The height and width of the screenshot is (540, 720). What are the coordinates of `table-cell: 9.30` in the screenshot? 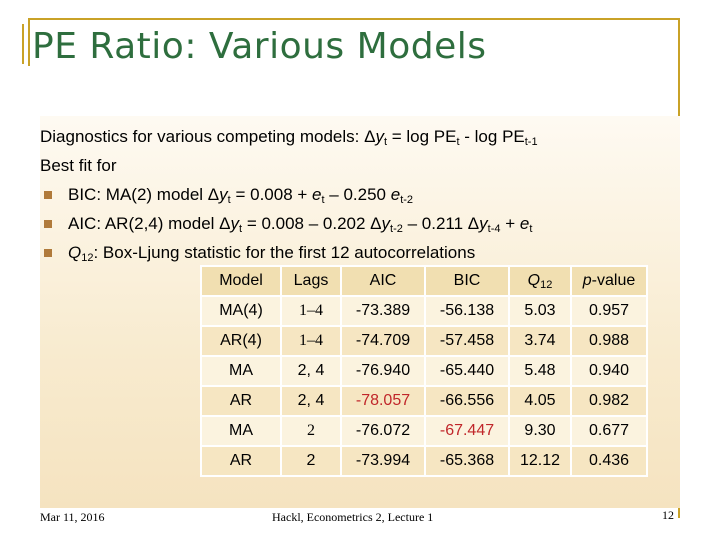 It's located at (540, 431).